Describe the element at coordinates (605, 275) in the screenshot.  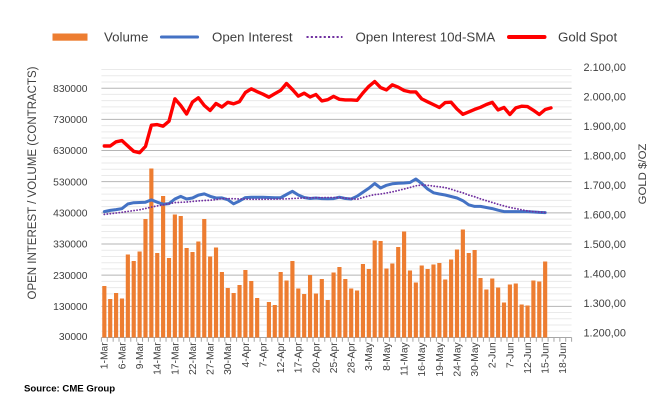
I see `svg-text: 1.400,00` at that location.